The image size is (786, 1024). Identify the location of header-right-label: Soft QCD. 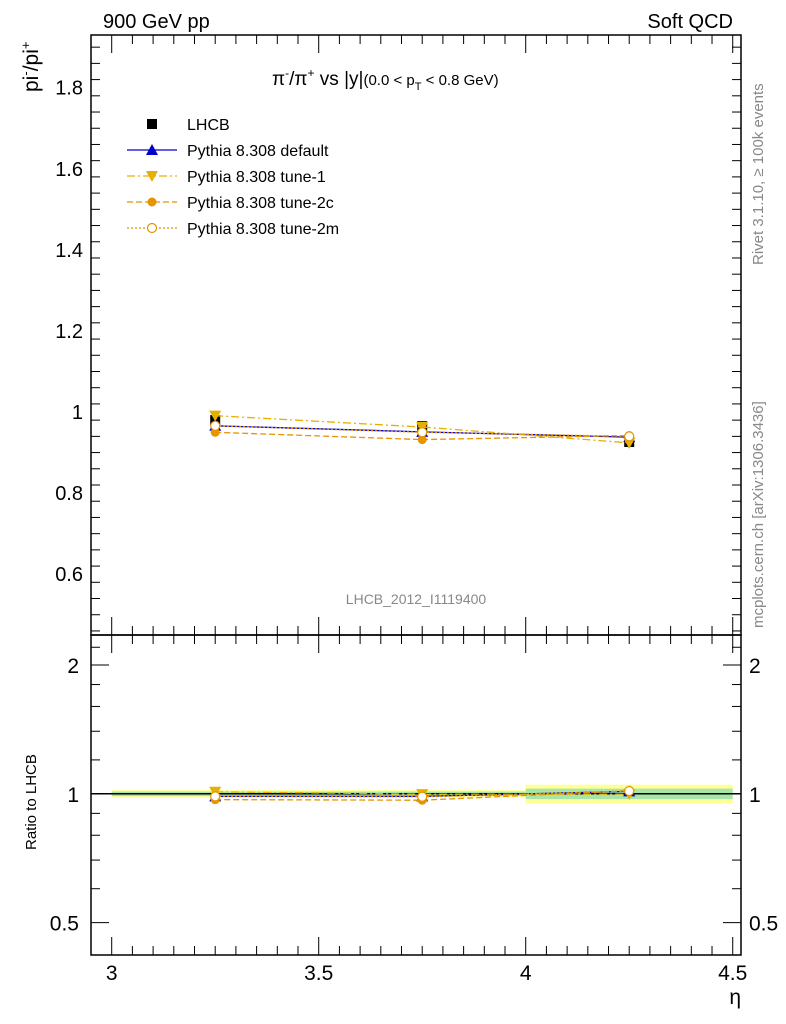
(690, 22).